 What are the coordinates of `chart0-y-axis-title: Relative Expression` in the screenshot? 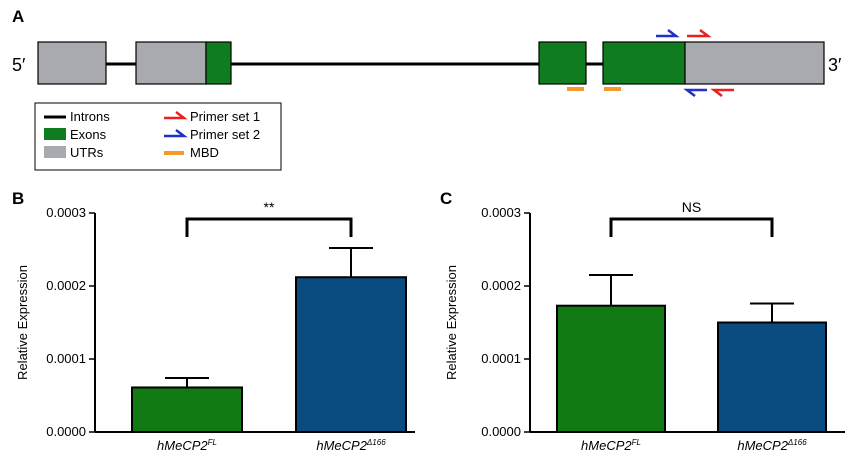 It's located at (22, 322).